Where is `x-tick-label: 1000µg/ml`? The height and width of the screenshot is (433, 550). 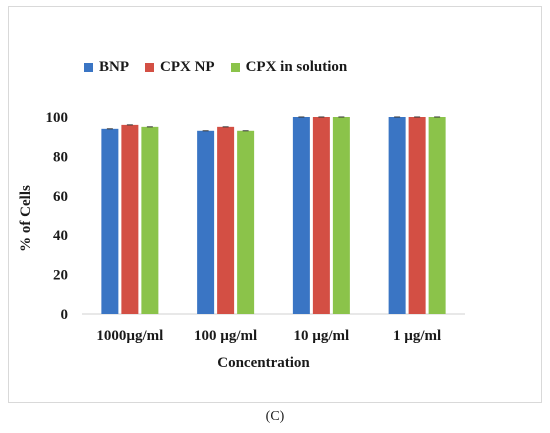 x-tick-label: 1000µg/ml is located at coordinates (129, 336).